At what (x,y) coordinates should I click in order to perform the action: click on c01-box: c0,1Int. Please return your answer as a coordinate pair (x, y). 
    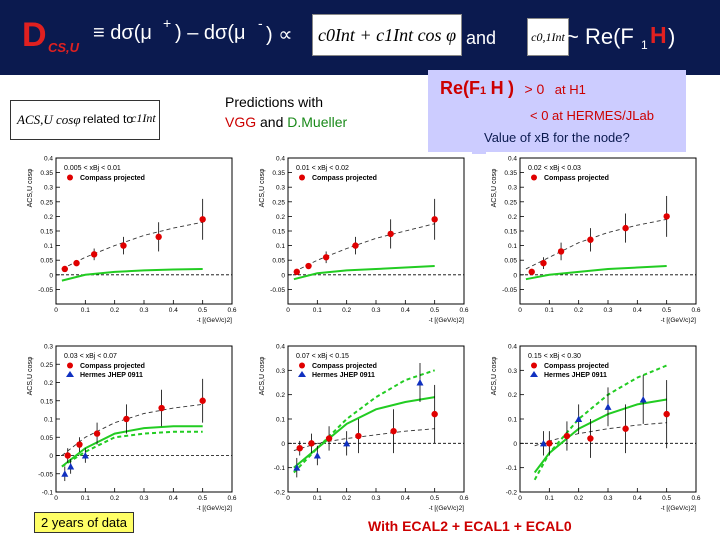
    Looking at the image, I should click on (548, 37).